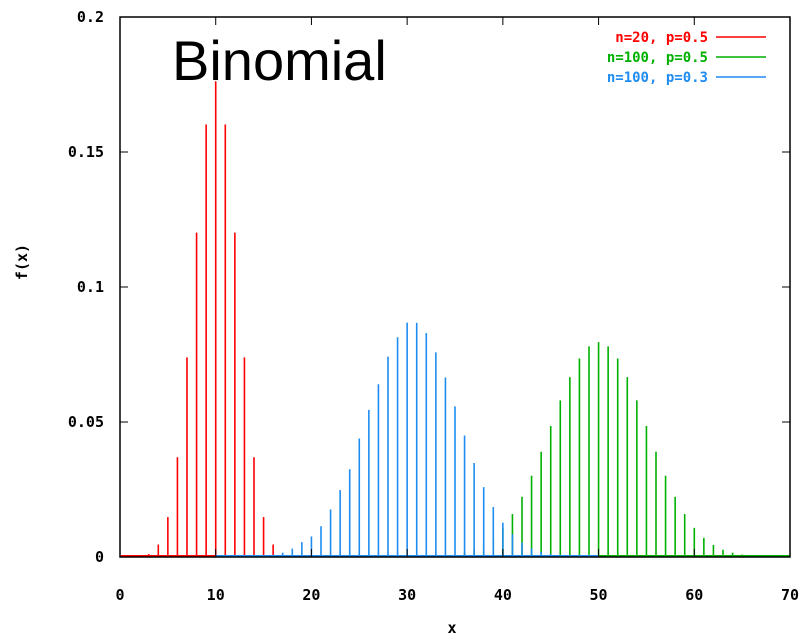  Describe the element at coordinates (503, 595) in the screenshot. I see `x-tick-label: 40` at that location.